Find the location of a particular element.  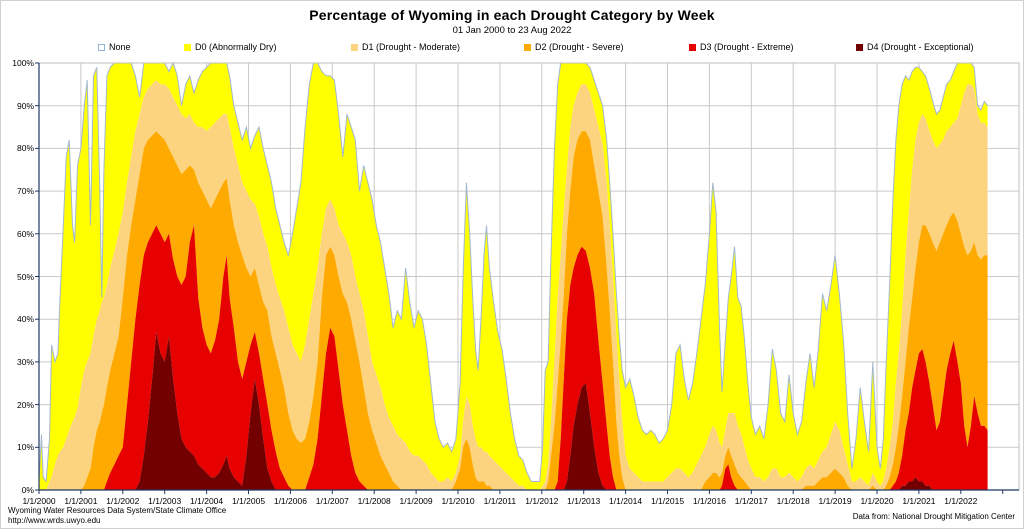

x-tick-label: 1/1/2014 is located at coordinates (626, 501).